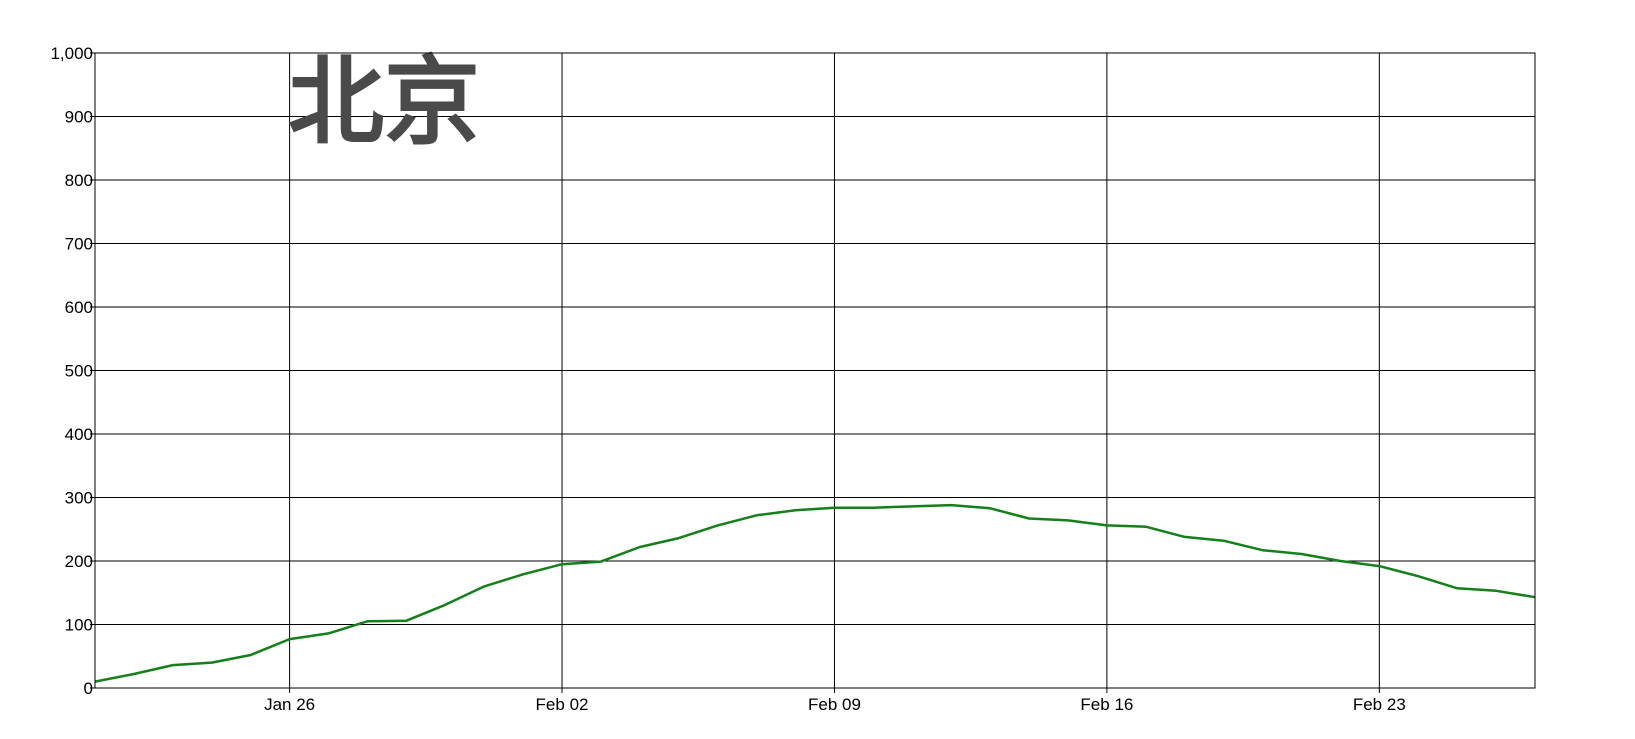 Image resolution: width=1635 pixels, height=739 pixels. What do you see at coordinates (562, 704) in the screenshot?
I see `x-tick-label: Feb 02` at bounding box center [562, 704].